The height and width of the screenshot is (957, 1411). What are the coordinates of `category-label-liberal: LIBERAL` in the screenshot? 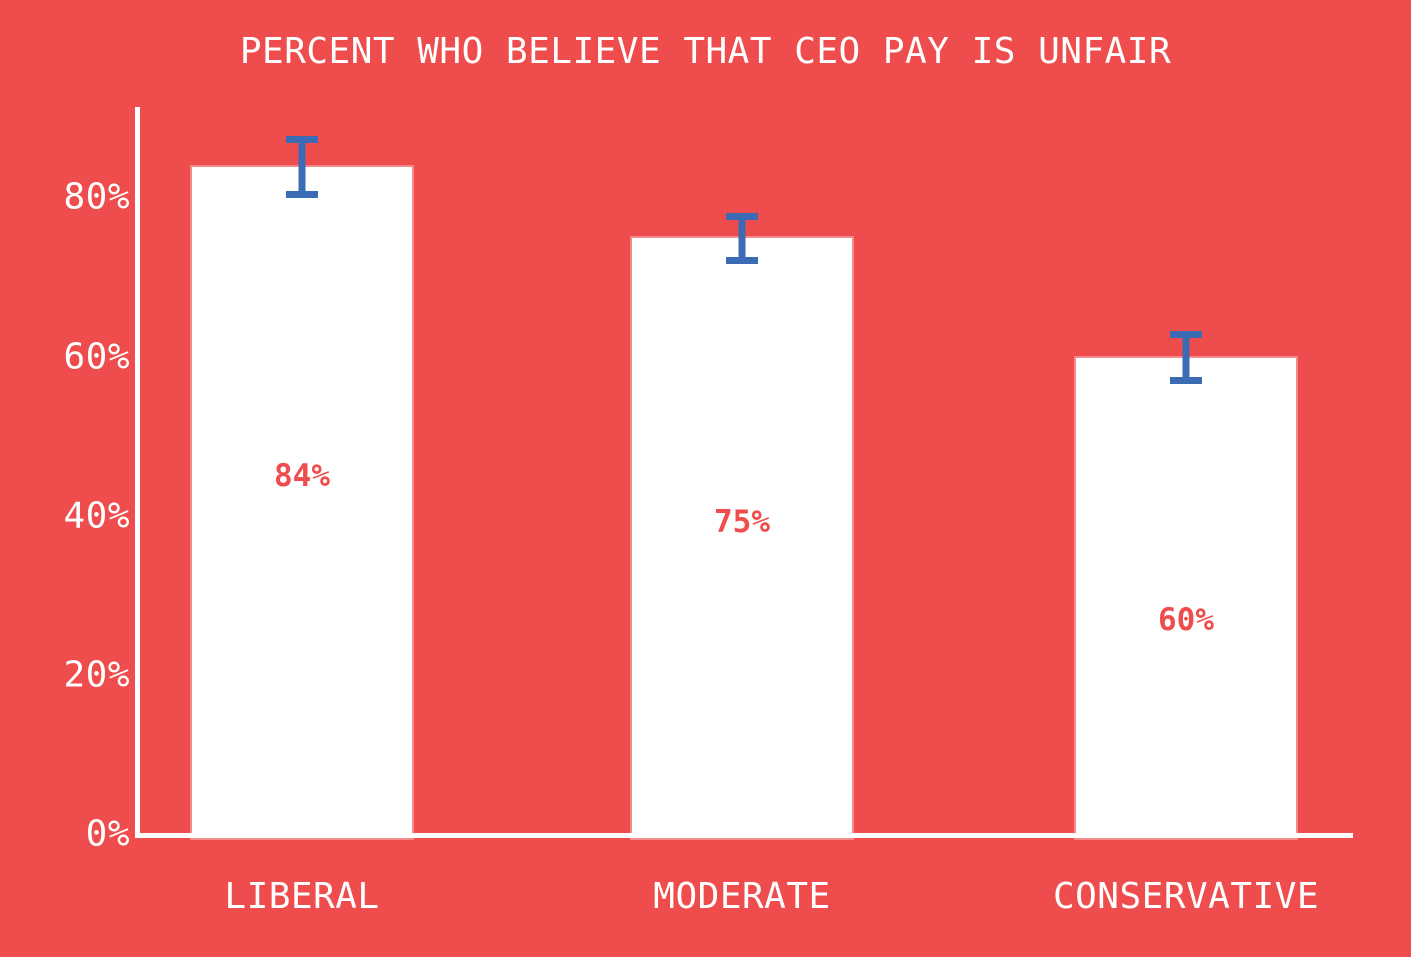 It's located at (302, 896).